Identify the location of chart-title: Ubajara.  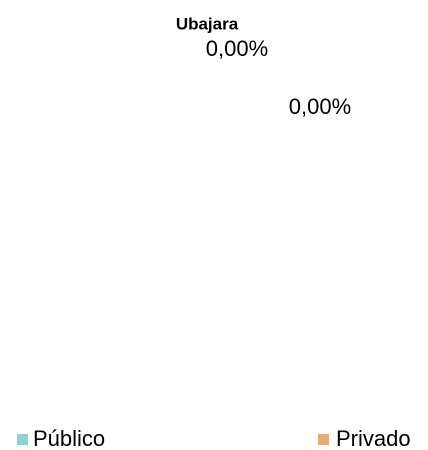
(207, 23).